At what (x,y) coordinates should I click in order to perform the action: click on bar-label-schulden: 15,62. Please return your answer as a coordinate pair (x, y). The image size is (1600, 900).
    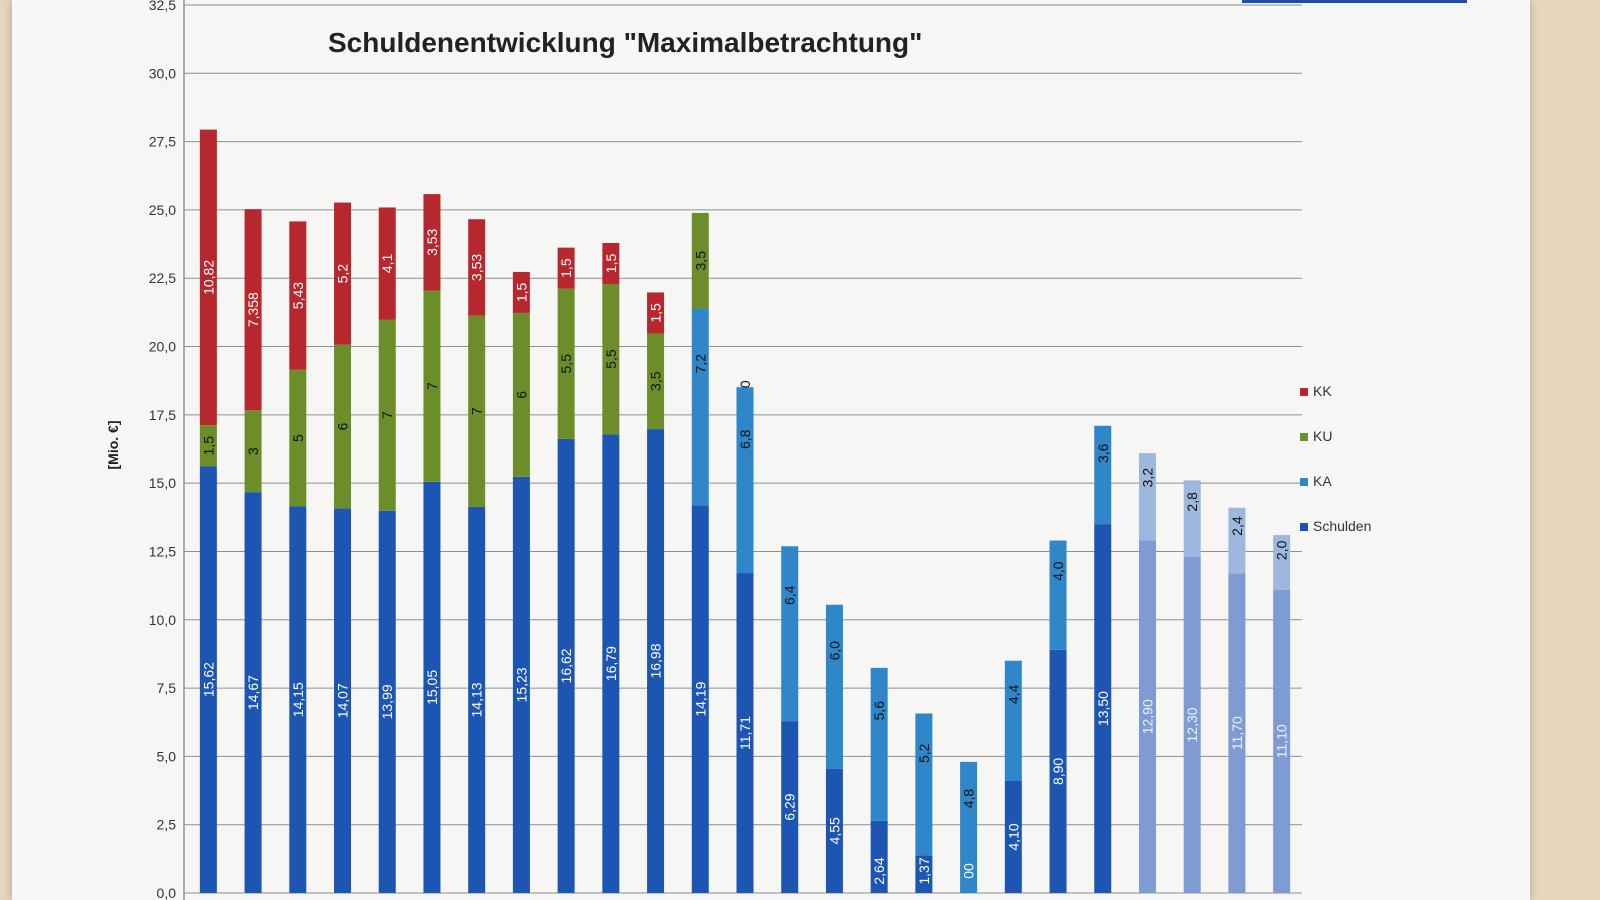
    Looking at the image, I should click on (208, 679).